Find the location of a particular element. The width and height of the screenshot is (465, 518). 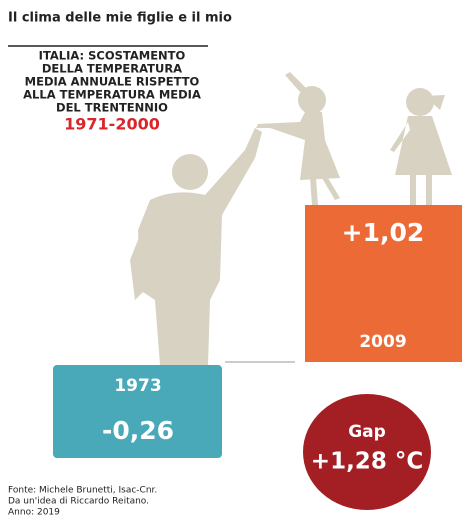

year-label: 1973 is located at coordinates (137, 386).